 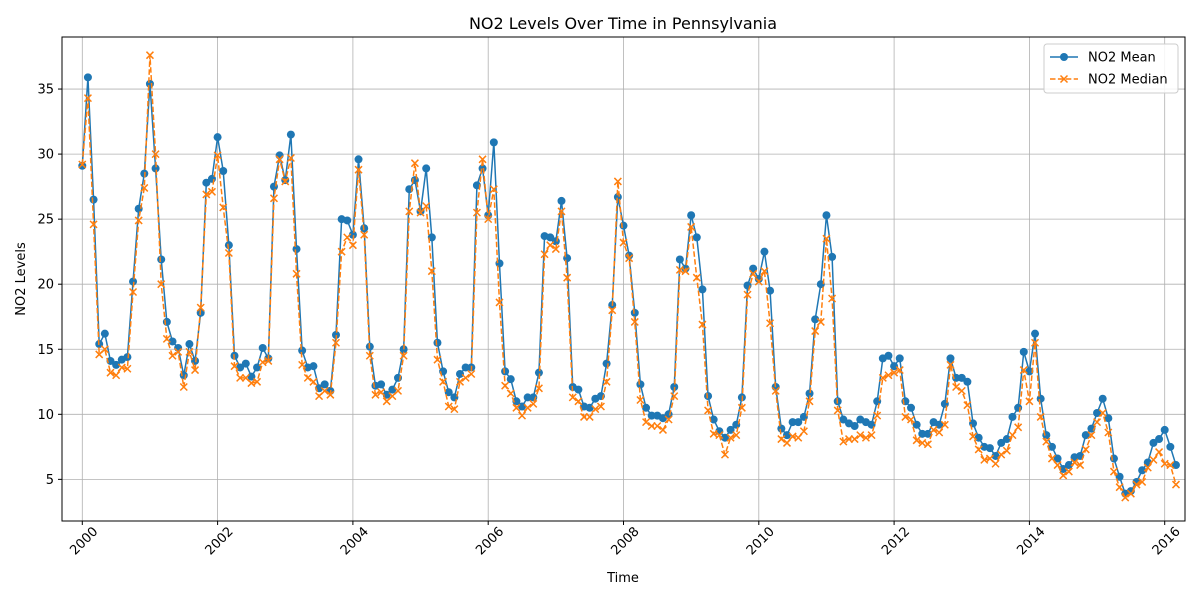 What do you see at coordinates (45, 155) in the screenshot?
I see `y-tick-label: 30` at bounding box center [45, 155].